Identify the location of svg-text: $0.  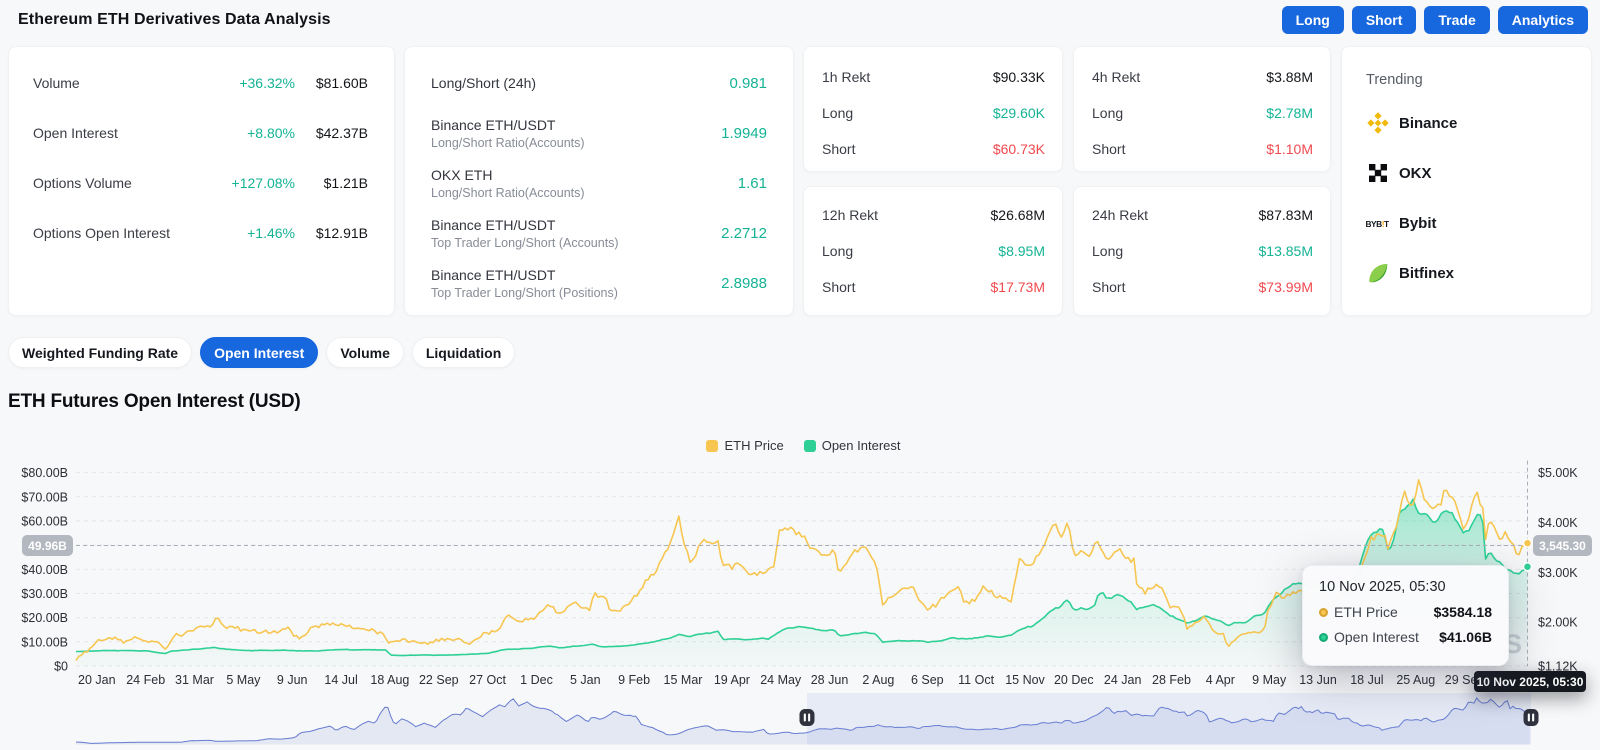
(61, 667).